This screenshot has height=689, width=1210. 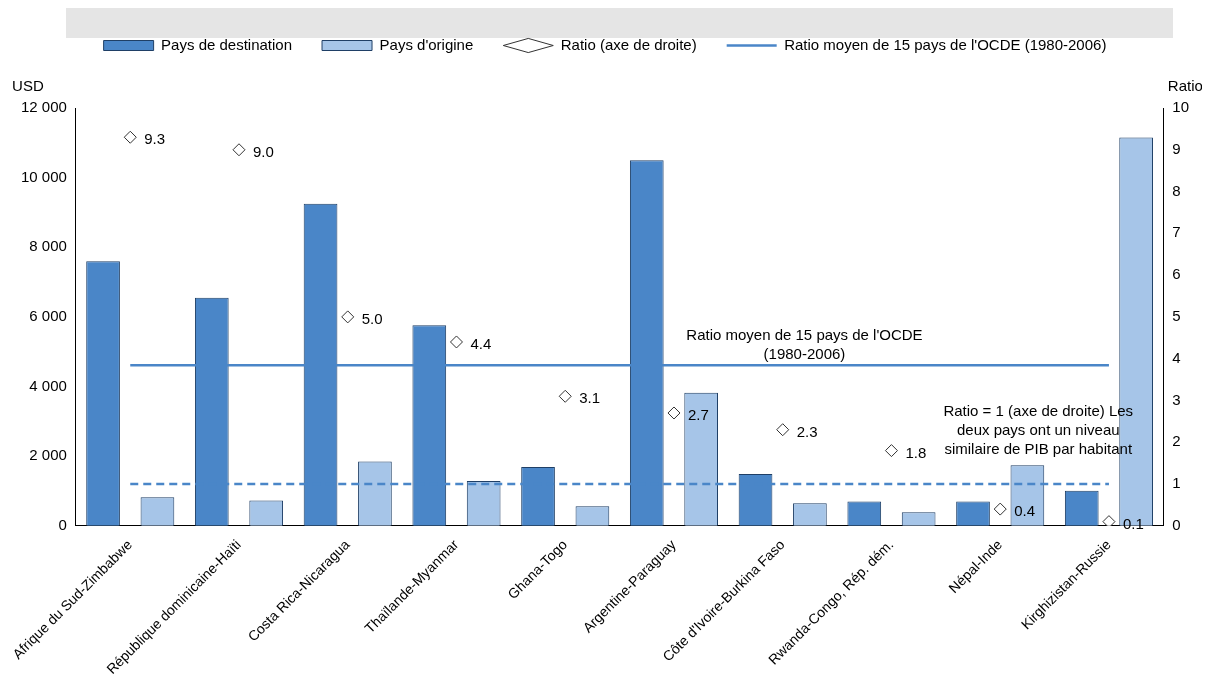 What do you see at coordinates (1176, 524) in the screenshot?
I see `y2-tick-label: 0` at bounding box center [1176, 524].